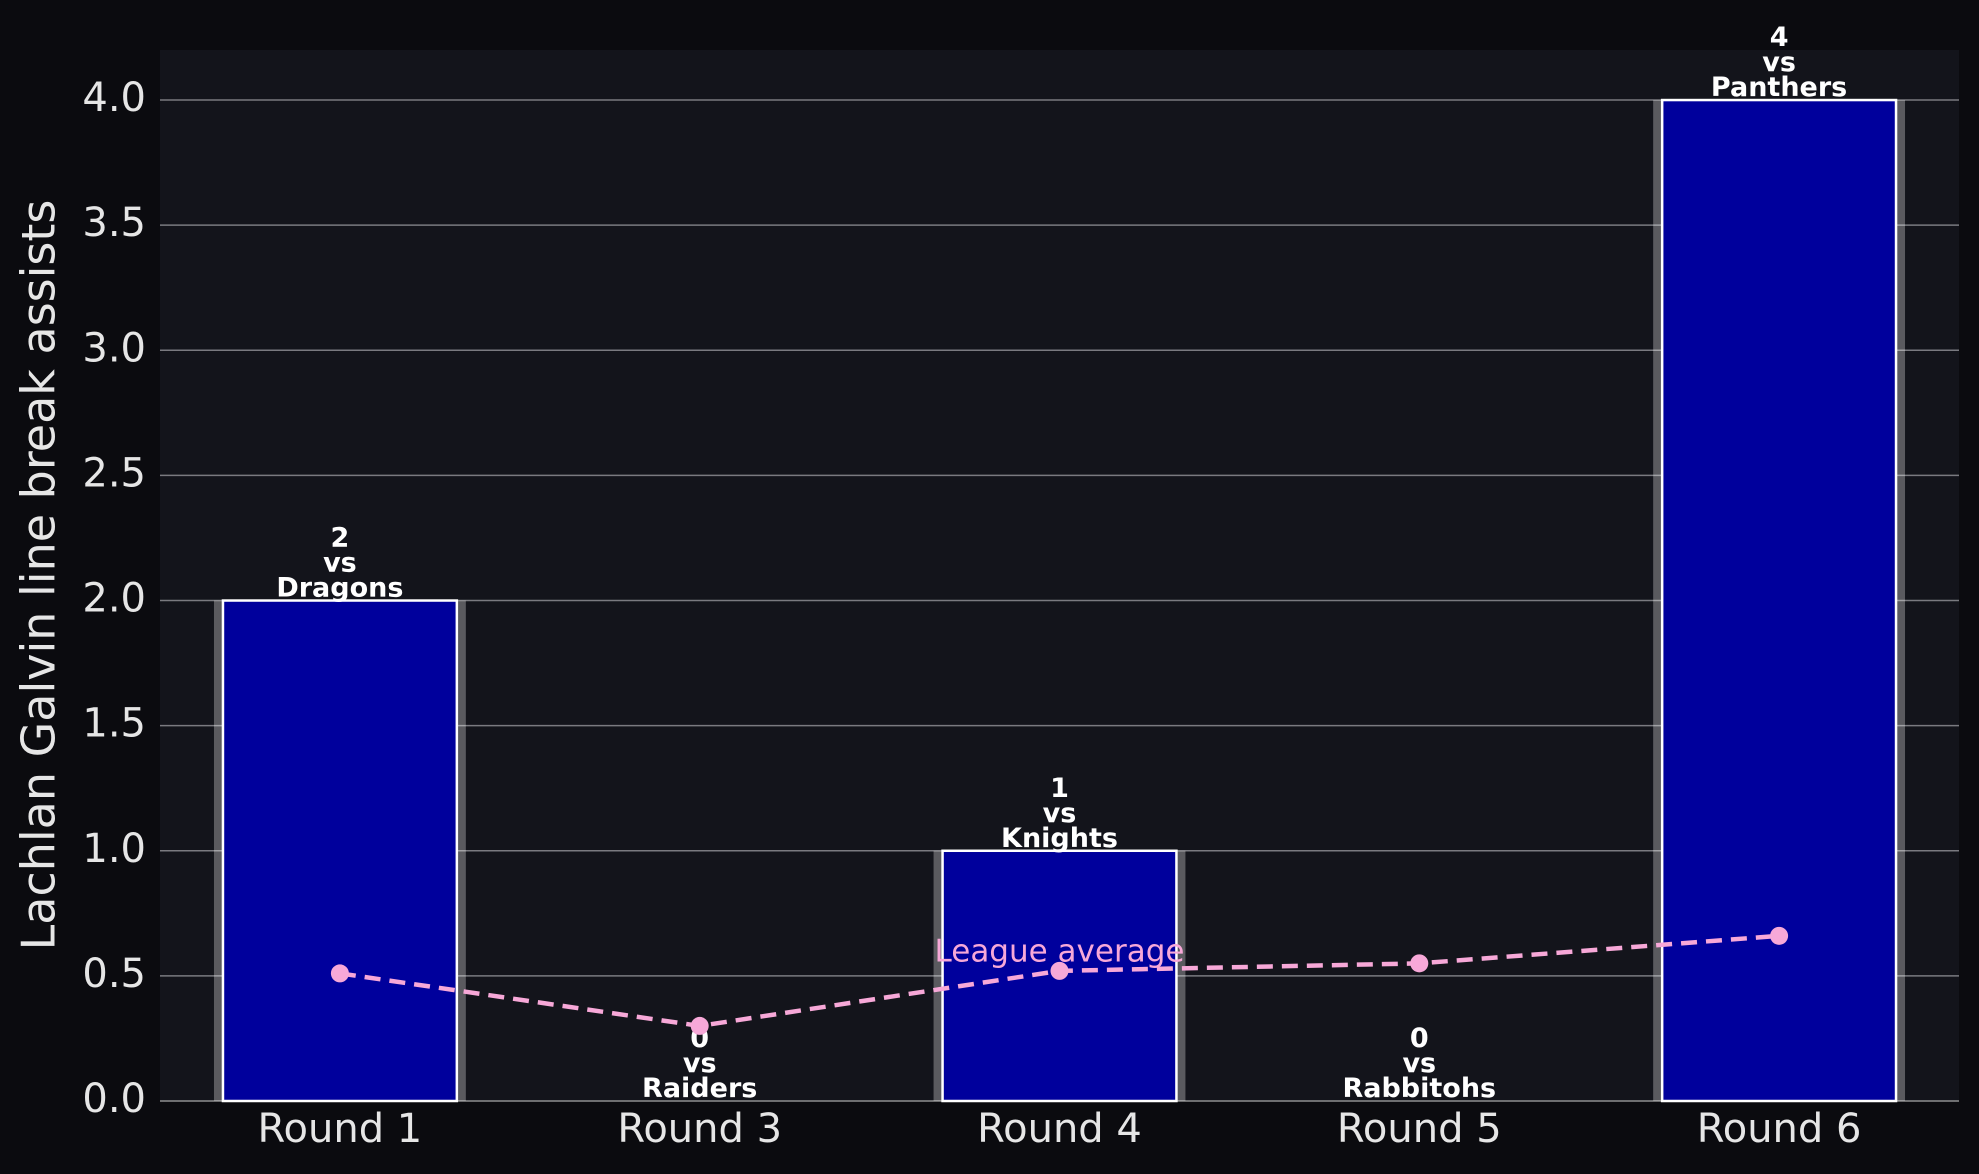  Describe the element at coordinates (1059, 787) in the screenshot. I see `value-label-line: 1` at that location.